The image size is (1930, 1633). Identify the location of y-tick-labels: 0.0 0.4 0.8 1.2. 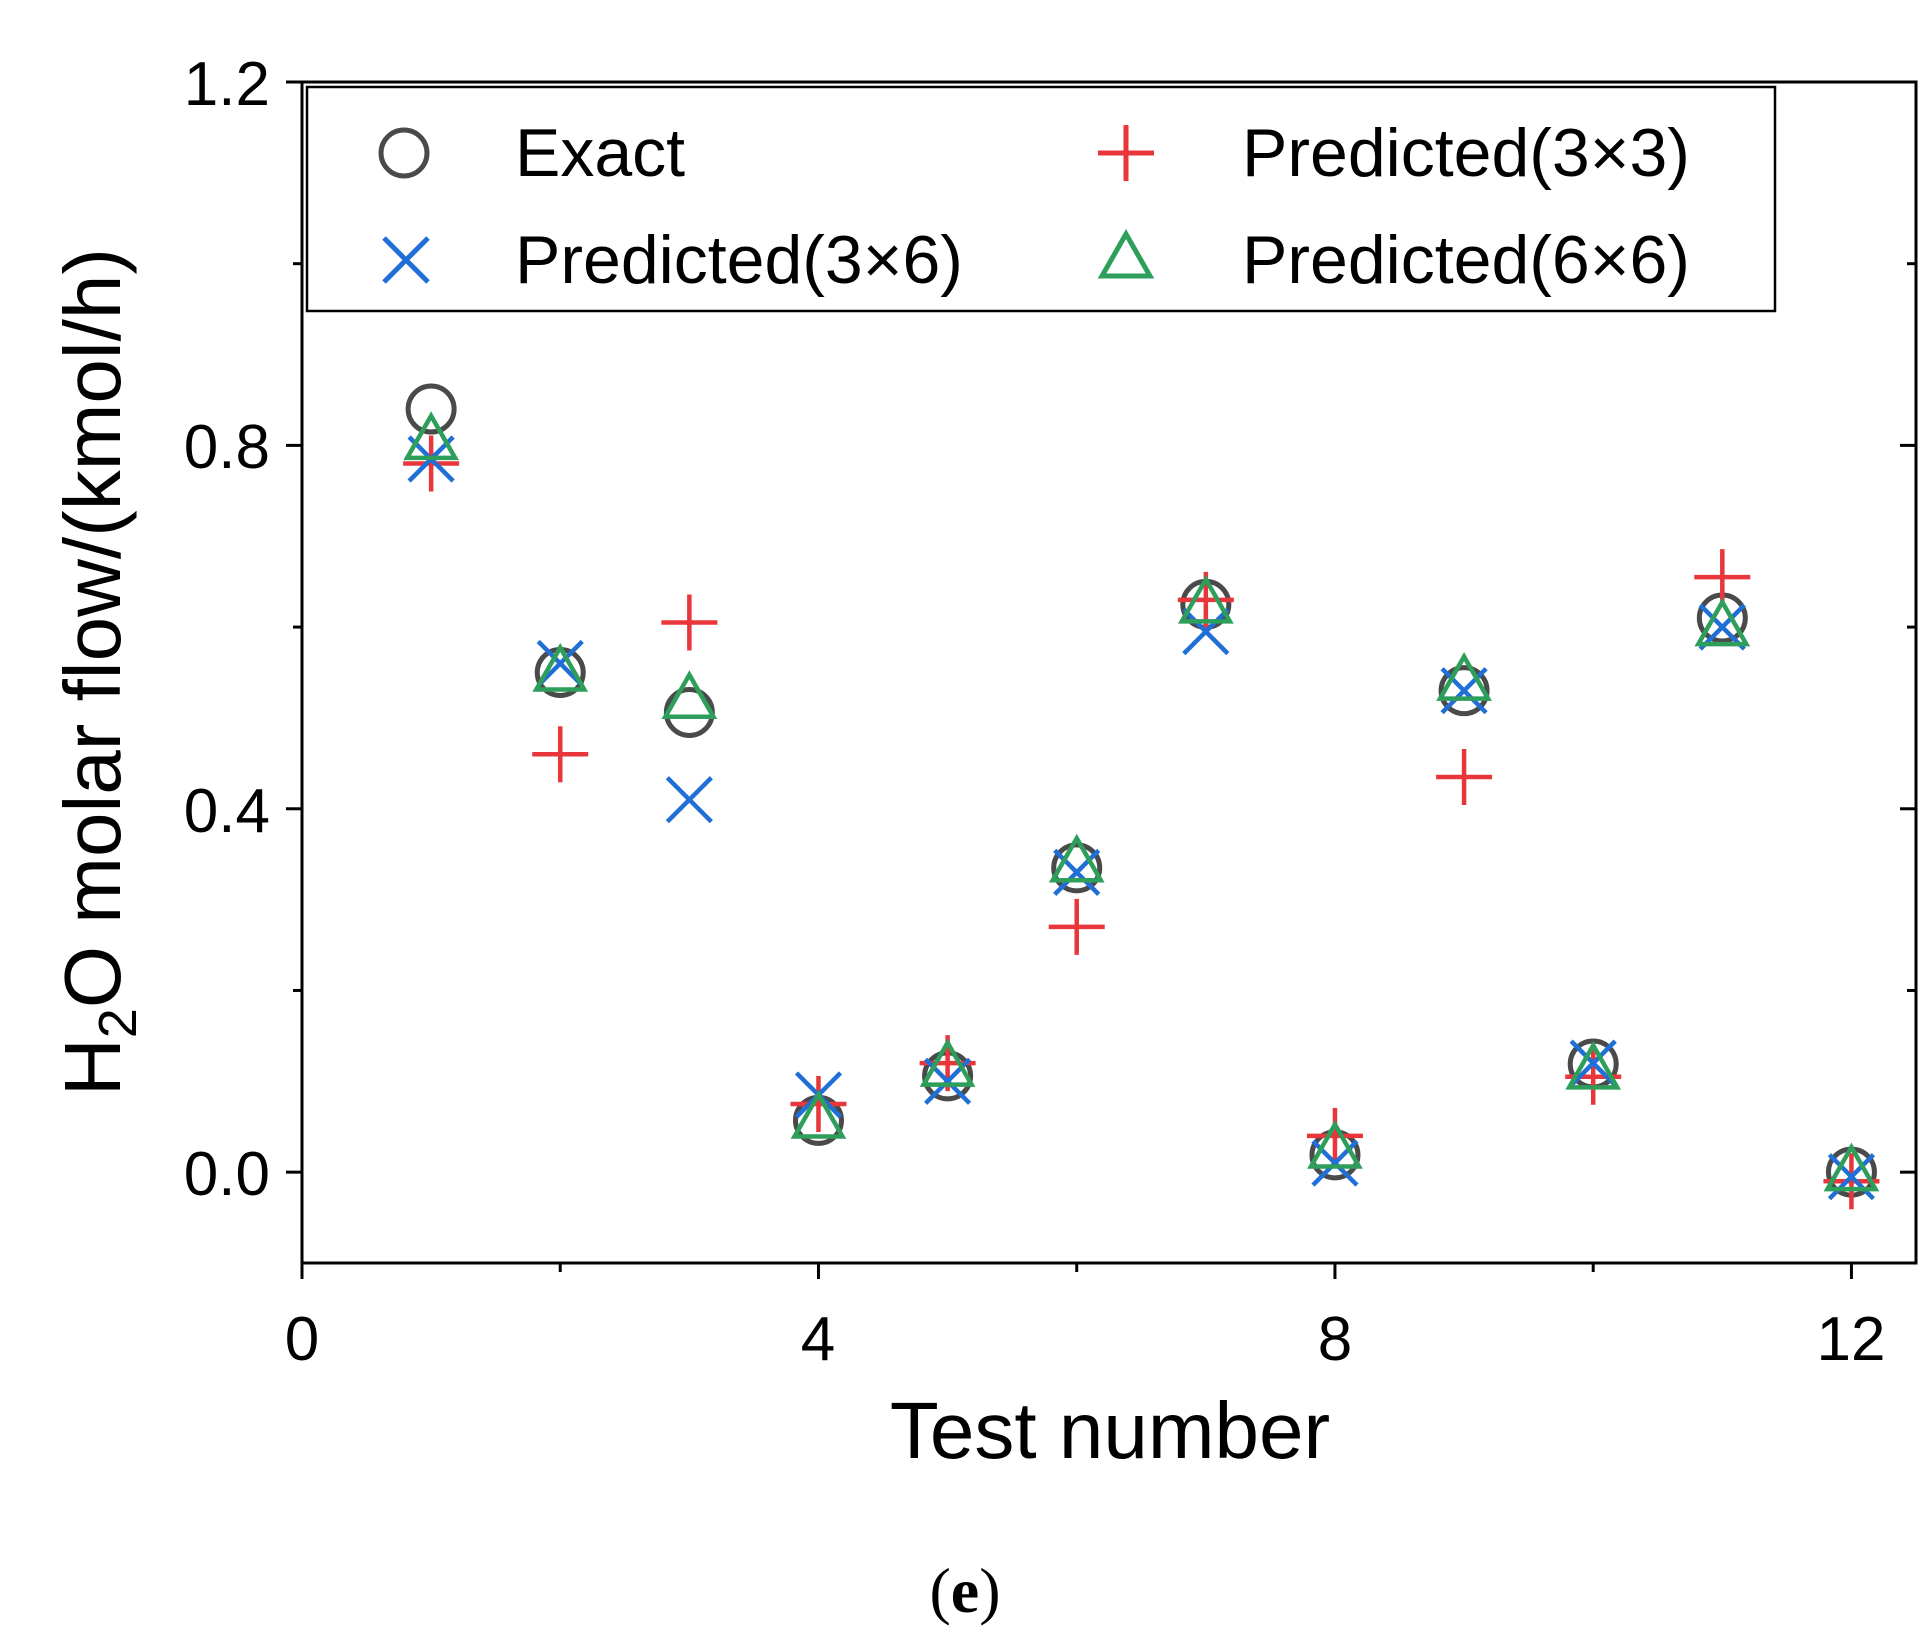
(227, 629).